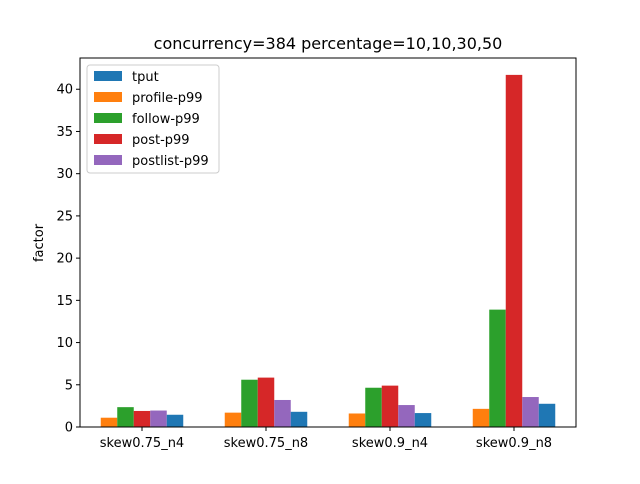 The width and height of the screenshot is (640, 484). What do you see at coordinates (497, 368) in the screenshot?
I see `bar-follow-p99-skew0-9-n8` at bounding box center [497, 368].